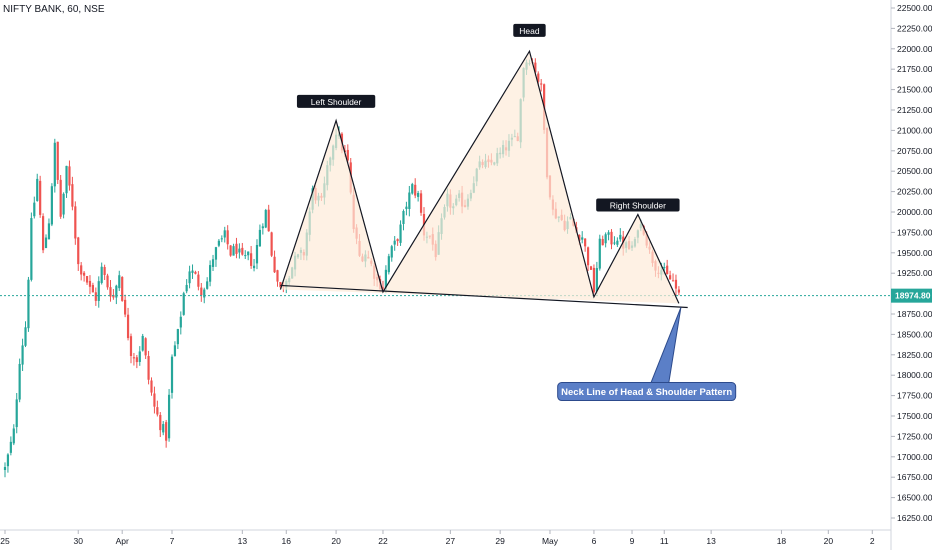 This screenshot has height=550, width=932. Describe the element at coordinates (665, 346) in the screenshot. I see `callout-pointer` at that location.